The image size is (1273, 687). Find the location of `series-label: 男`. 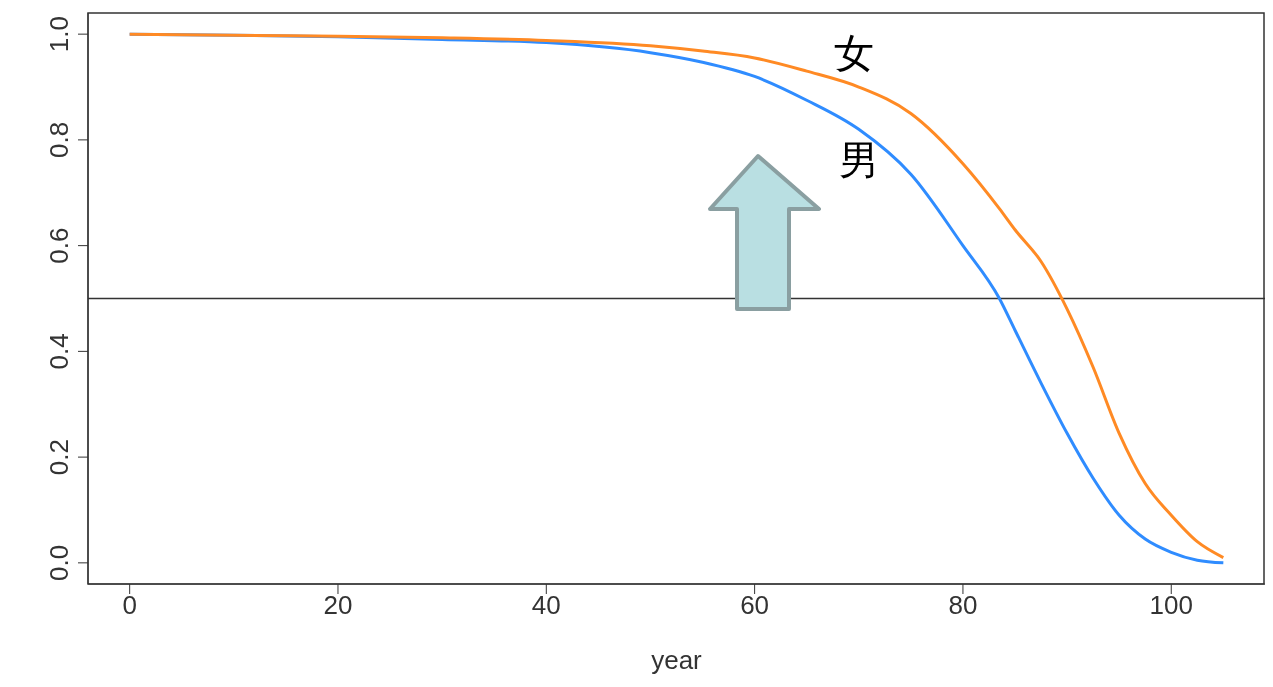

series-label: 男 is located at coordinates (858, 160).